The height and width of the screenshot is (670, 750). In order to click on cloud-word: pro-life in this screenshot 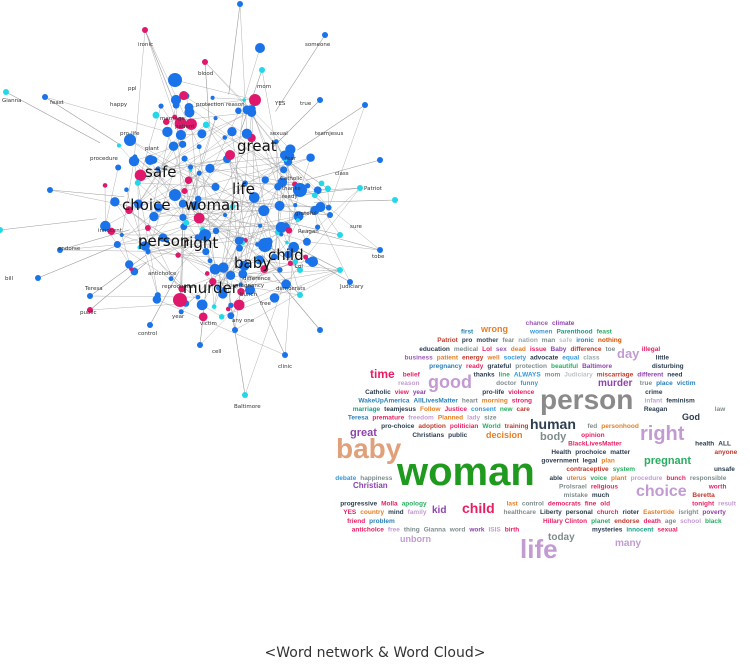, I will do `click(493, 392)`.